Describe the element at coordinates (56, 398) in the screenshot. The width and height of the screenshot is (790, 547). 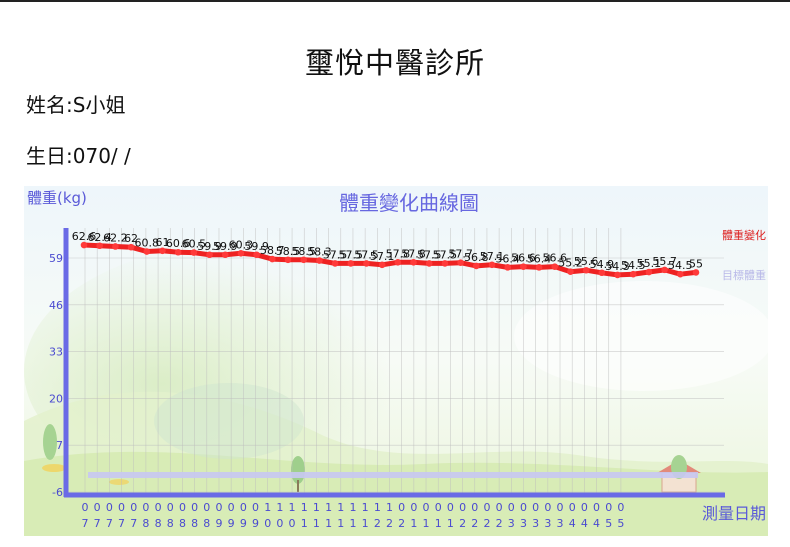
I see `y-tick-label: 20` at that location.